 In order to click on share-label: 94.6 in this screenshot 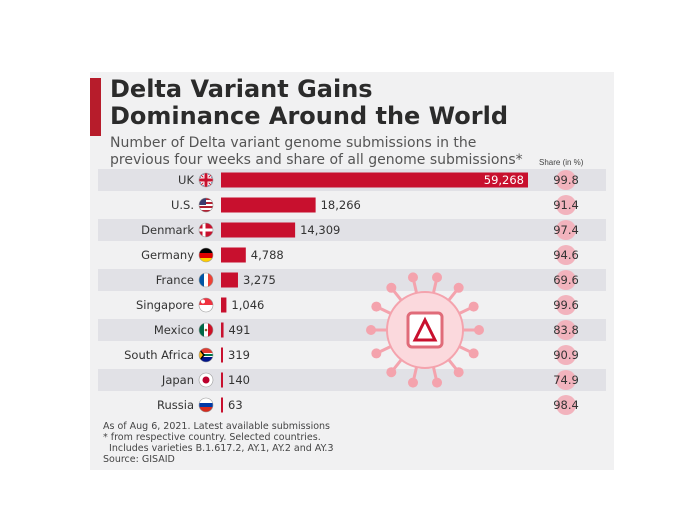, I will do `click(566, 255)`.